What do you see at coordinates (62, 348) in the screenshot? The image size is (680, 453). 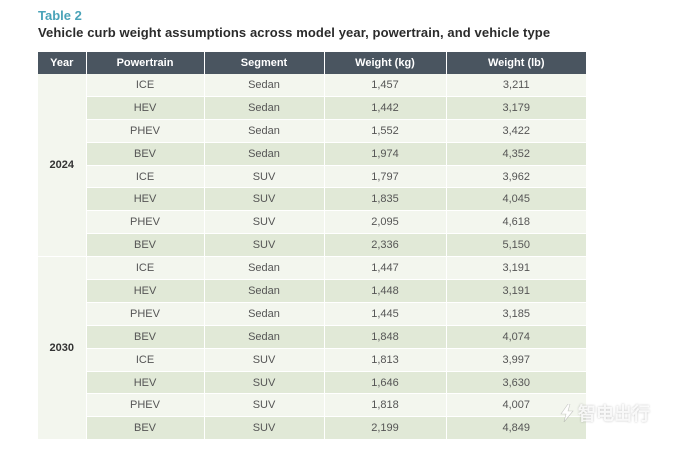 I see `year-cell: 2030` at bounding box center [62, 348].